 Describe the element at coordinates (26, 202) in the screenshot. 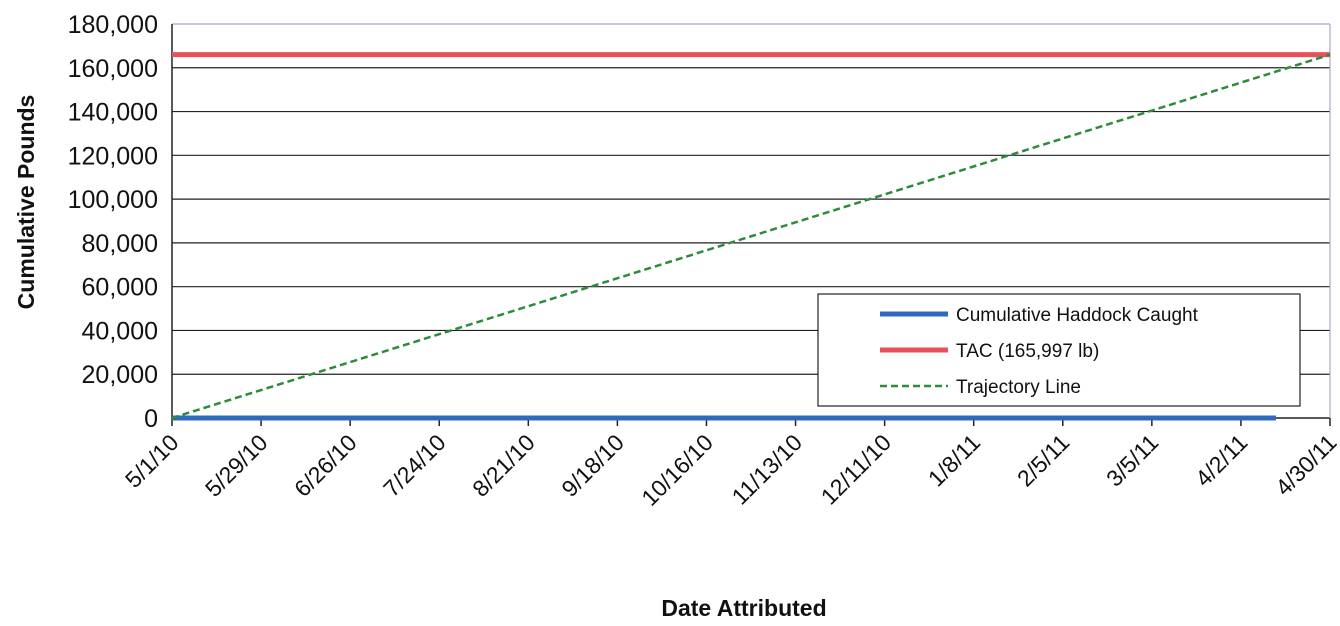

I see `y-axis-title: Cumulative Pounds` at that location.